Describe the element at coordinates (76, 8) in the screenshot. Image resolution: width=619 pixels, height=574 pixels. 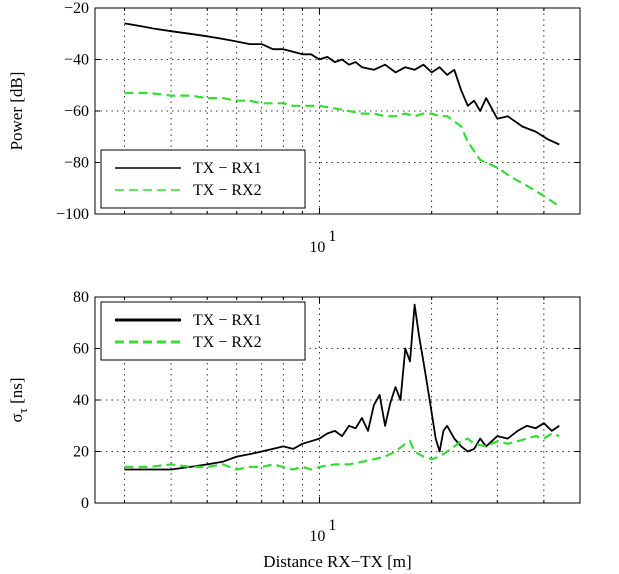
I see `y-tick-label: −20` at that location.